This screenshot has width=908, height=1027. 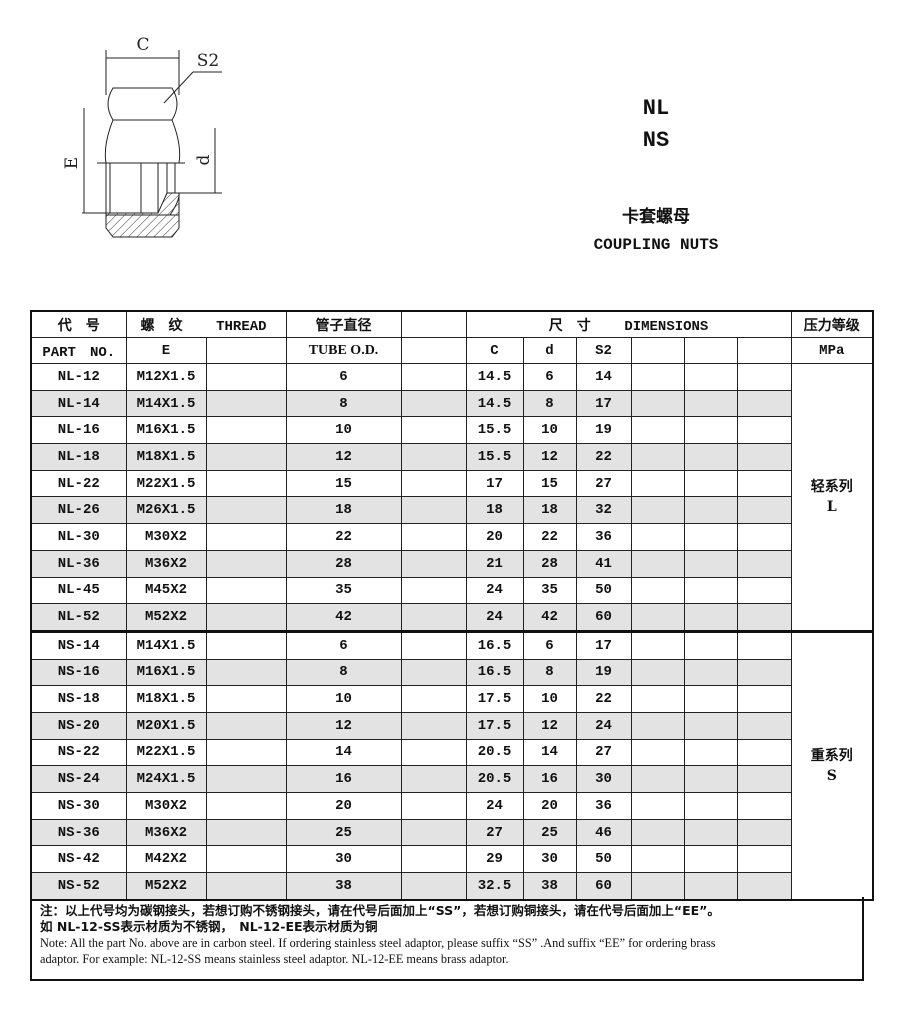 What do you see at coordinates (343, 324) in the screenshot?
I see `header-tube-cn: 管子直径` at bounding box center [343, 324].